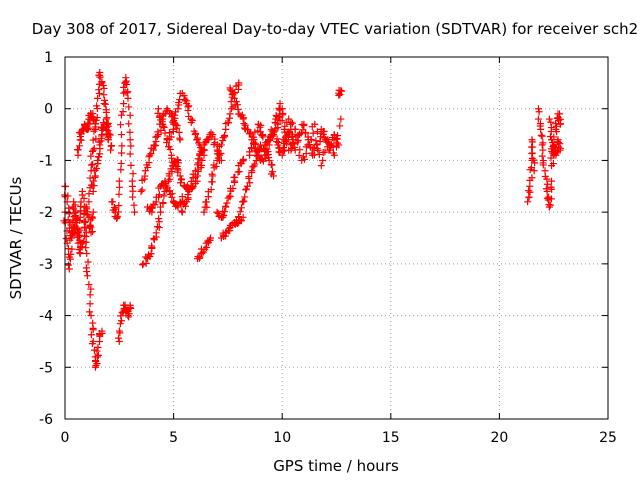 The image size is (640, 480). I want to click on data-point-sdtvar_x, so click(532, 140).